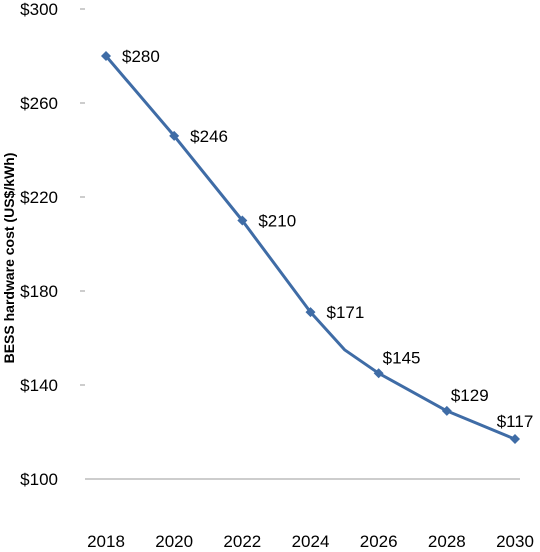 The width and height of the screenshot is (540, 552). I want to click on data-label: $145, so click(402, 357).